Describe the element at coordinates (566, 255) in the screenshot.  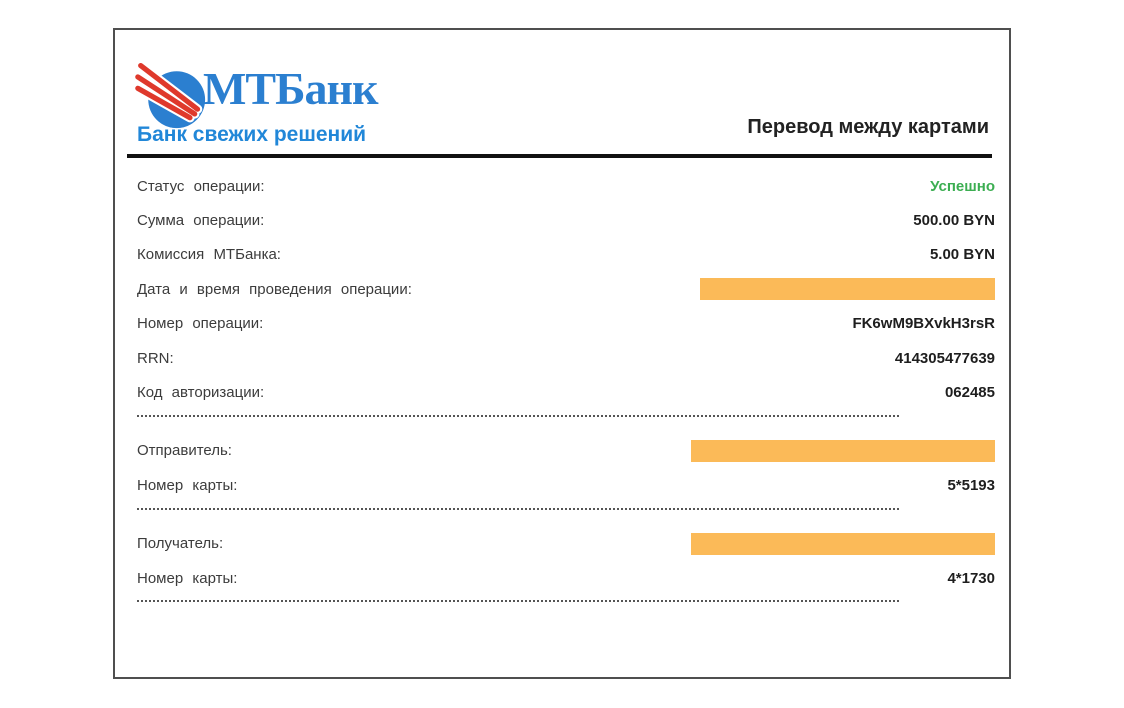
I see `field-row-fee: Комиссия МТБанка: 5.00 BYN` at that location.